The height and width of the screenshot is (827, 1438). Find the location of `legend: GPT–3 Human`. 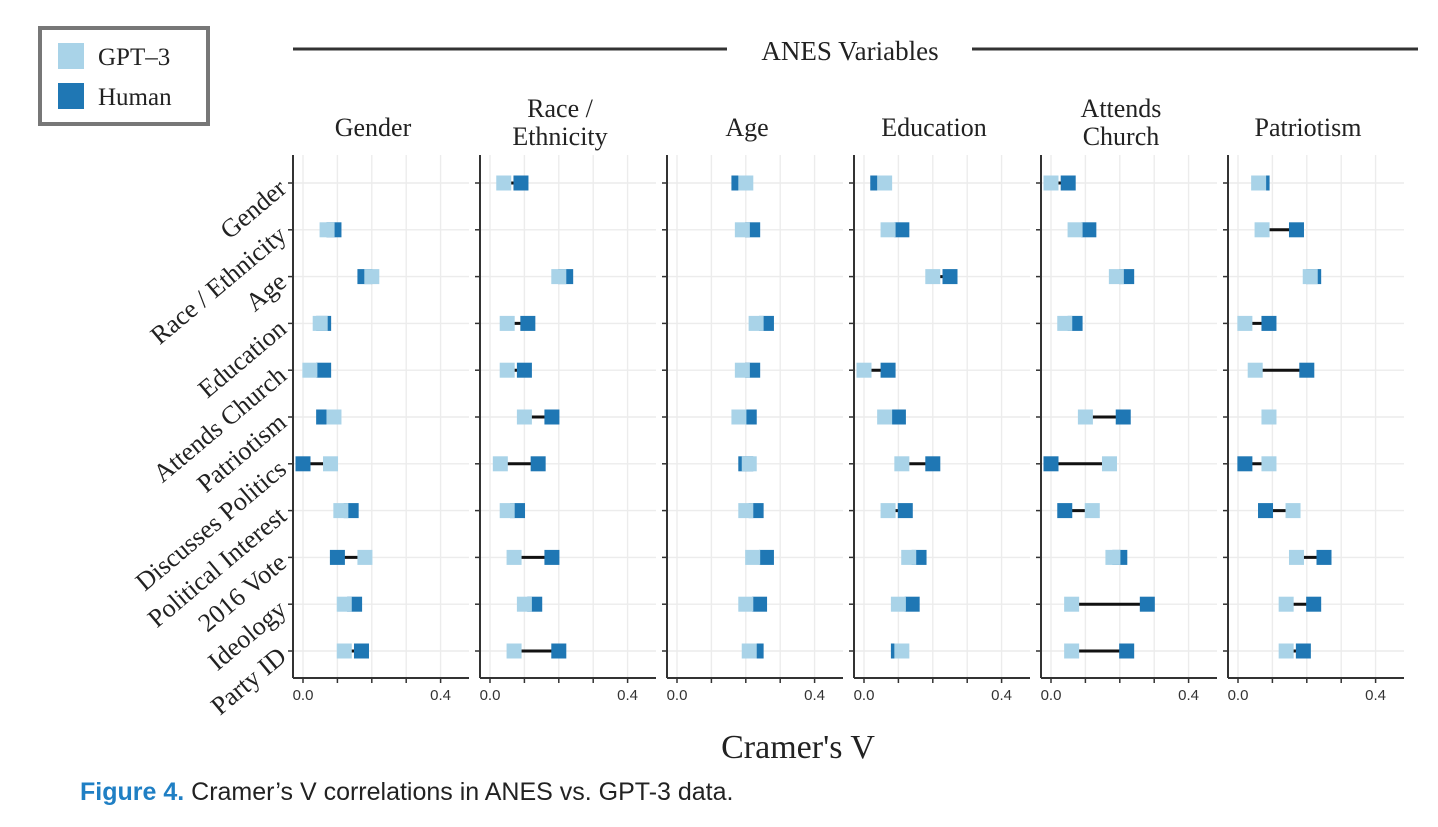

legend: GPT–3 Human is located at coordinates (124, 76).